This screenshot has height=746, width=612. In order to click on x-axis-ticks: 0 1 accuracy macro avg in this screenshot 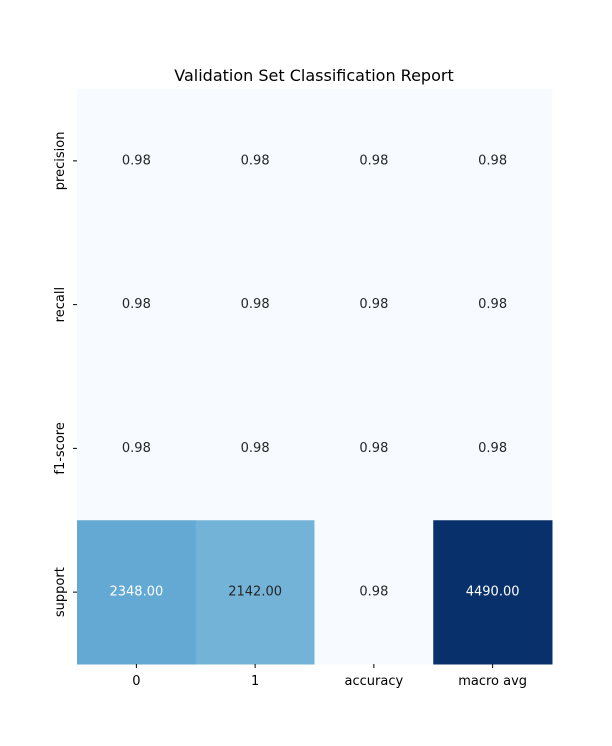, I will do `click(329, 676)`.